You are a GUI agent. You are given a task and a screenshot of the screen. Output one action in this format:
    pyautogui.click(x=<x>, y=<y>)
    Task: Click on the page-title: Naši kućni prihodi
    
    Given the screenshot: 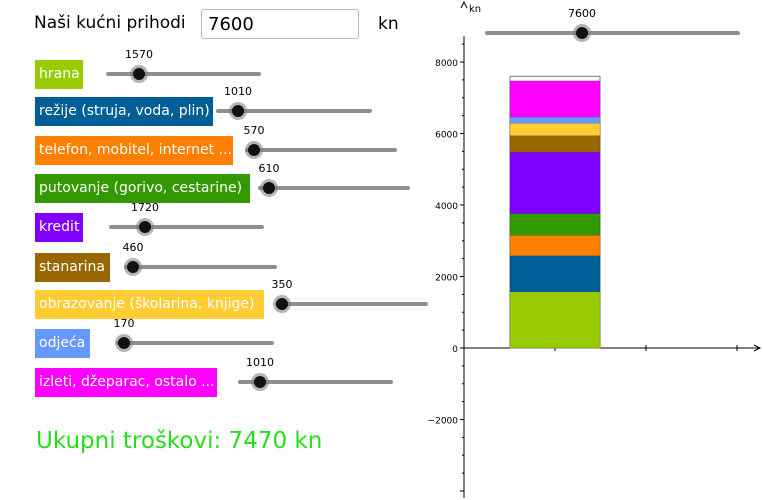 What is the action you would take?
    pyautogui.click(x=110, y=23)
    